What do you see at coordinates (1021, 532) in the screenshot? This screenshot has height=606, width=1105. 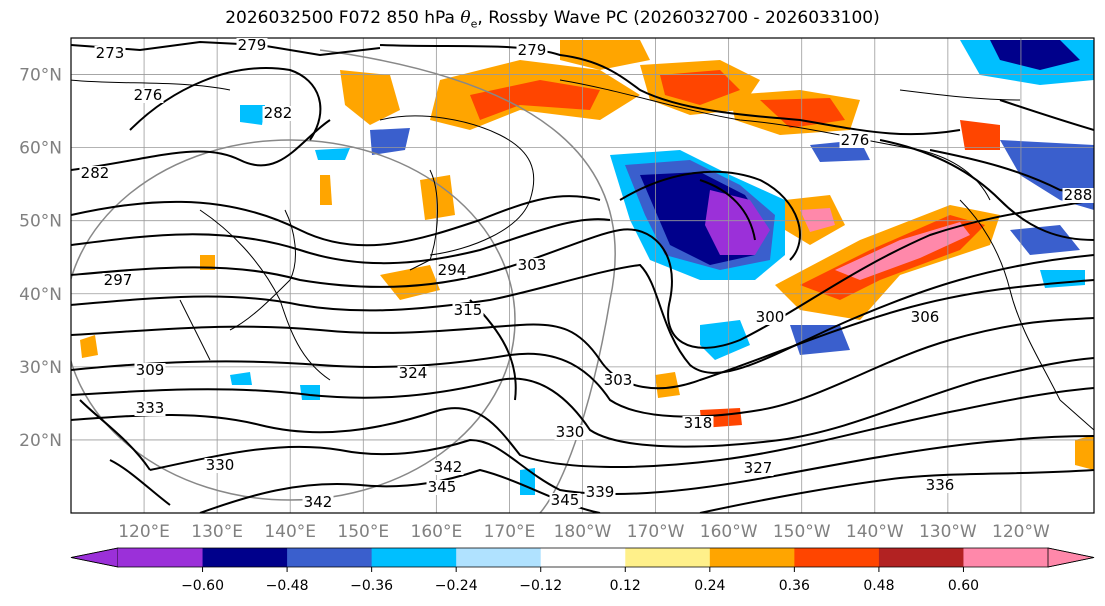 I see `longitude-label: 120°W` at bounding box center [1021, 532].